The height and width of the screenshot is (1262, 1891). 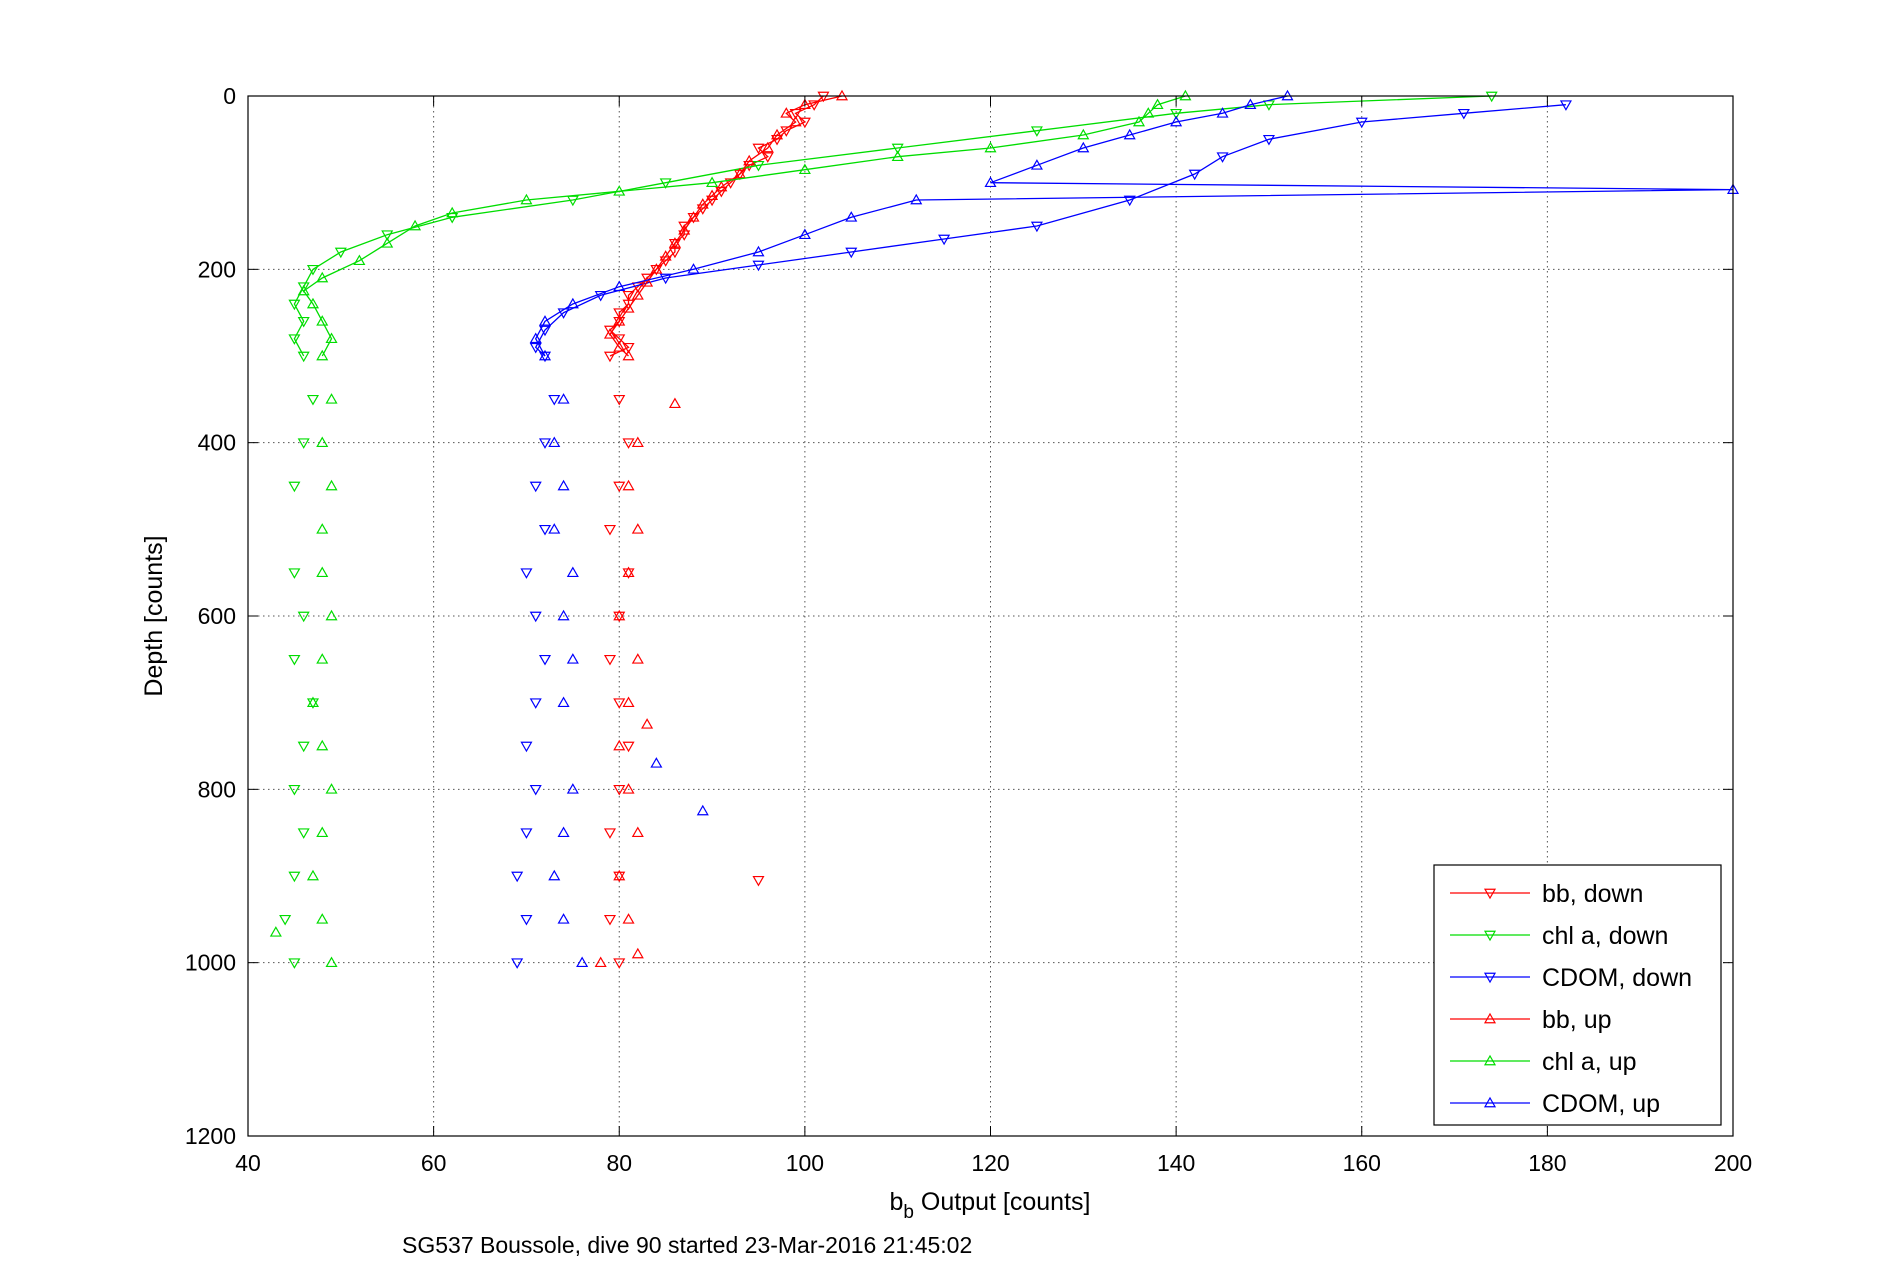 I want to click on legend-box, so click(x=1577, y=995).